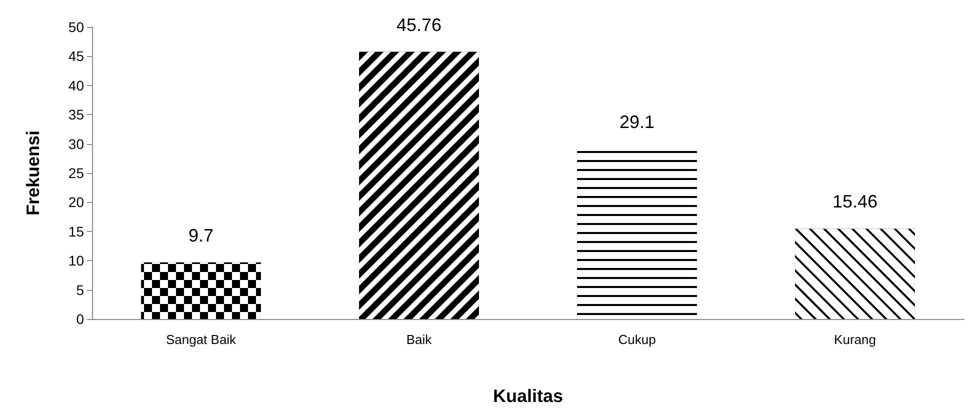 This screenshot has width=972, height=413. What do you see at coordinates (528, 396) in the screenshot?
I see `x-axis-title: Kualitas` at bounding box center [528, 396].